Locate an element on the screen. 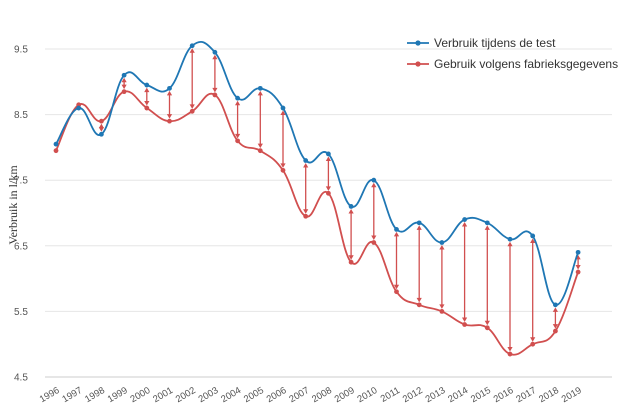 The width and height of the screenshot is (619, 406). x-tick-label: 2014 is located at coordinates (458, 395).